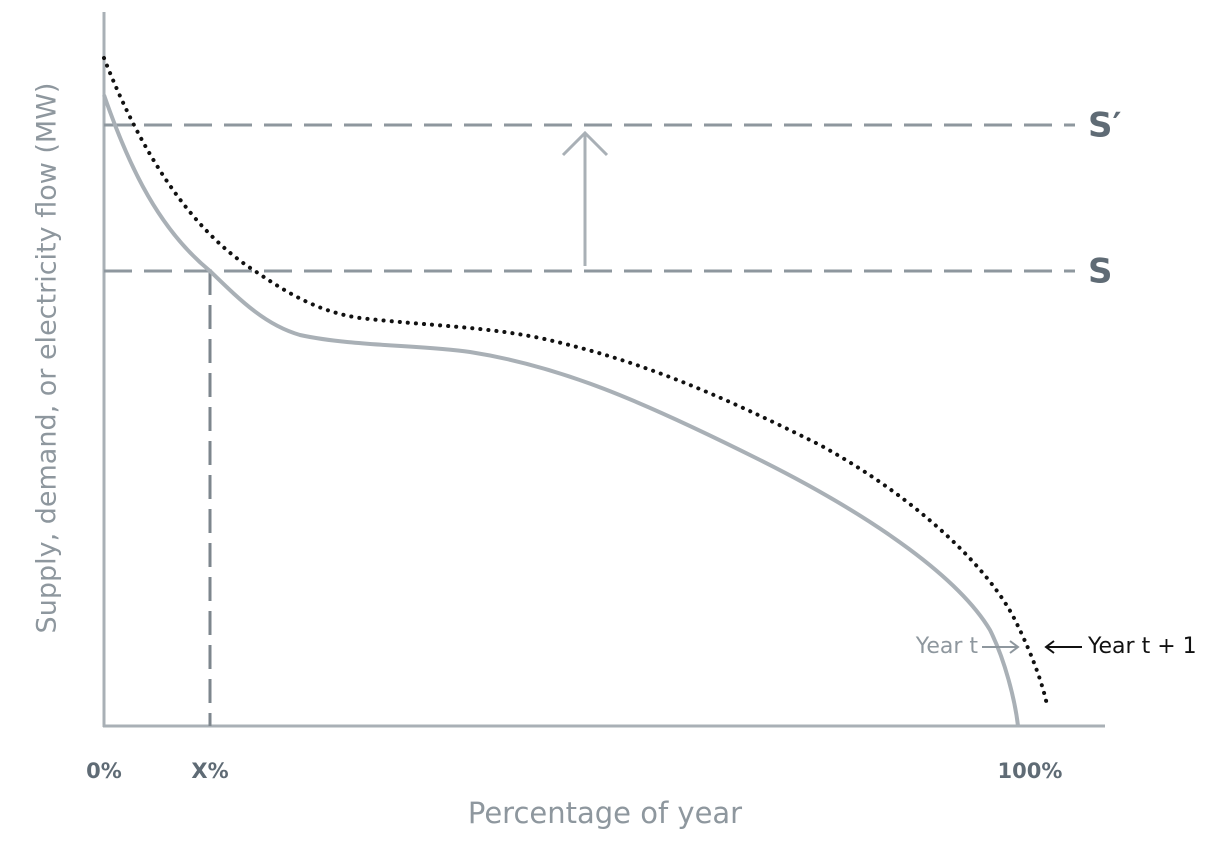 The height and width of the screenshot is (854, 1230). What do you see at coordinates (1030, 771) in the screenshot?
I see `x-tick-label: 100%` at bounding box center [1030, 771].